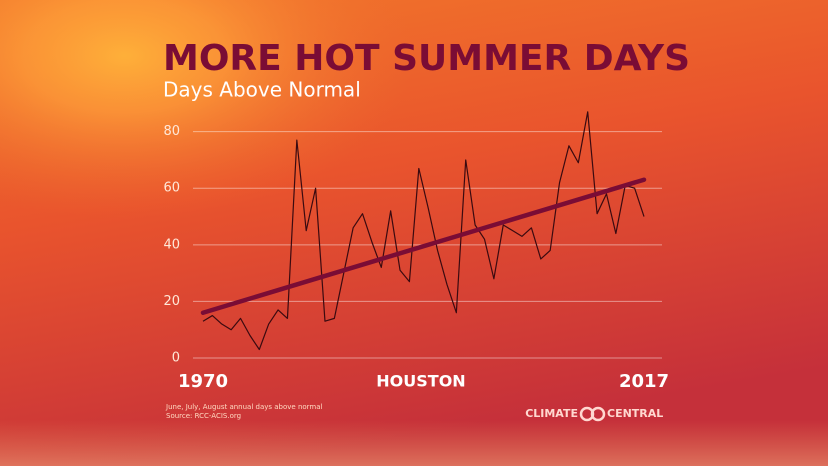  Describe the element at coordinates (176, 358) in the screenshot. I see `y-tick-label: 0` at that location.